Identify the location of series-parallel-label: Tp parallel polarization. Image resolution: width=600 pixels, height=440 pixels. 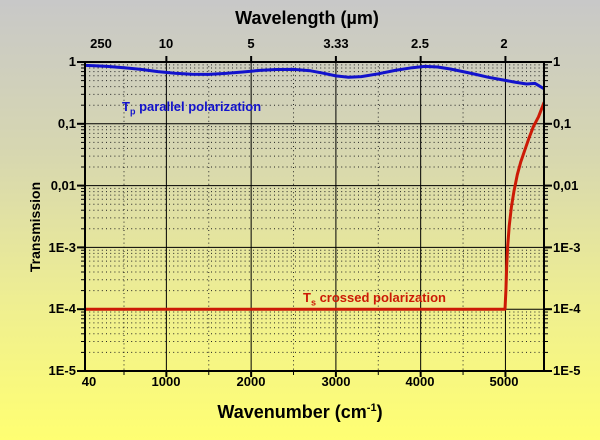
(191, 109).